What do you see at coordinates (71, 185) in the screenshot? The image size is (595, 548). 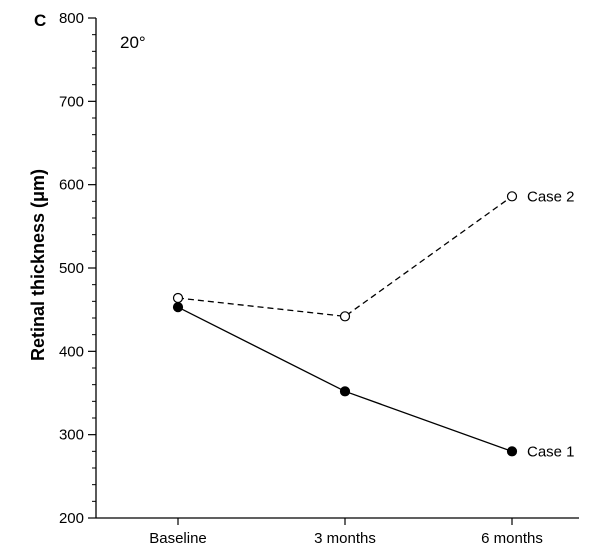 I see `y-tick-label: 600` at bounding box center [71, 185].